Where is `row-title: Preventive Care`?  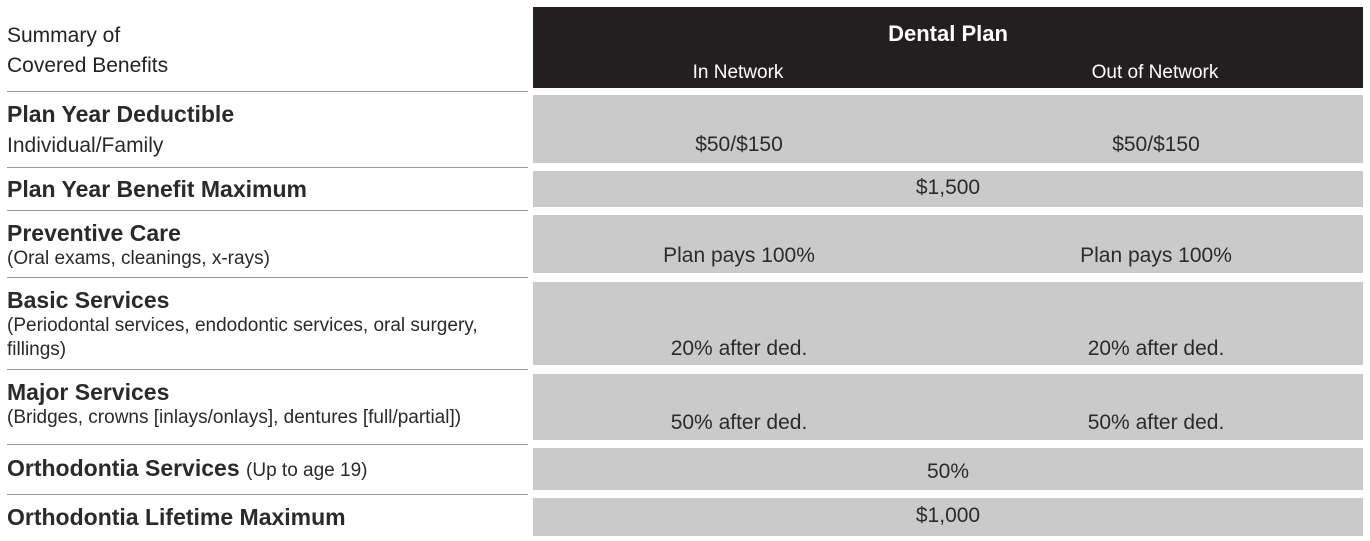
row-title: Preventive Care is located at coordinates (94, 233).